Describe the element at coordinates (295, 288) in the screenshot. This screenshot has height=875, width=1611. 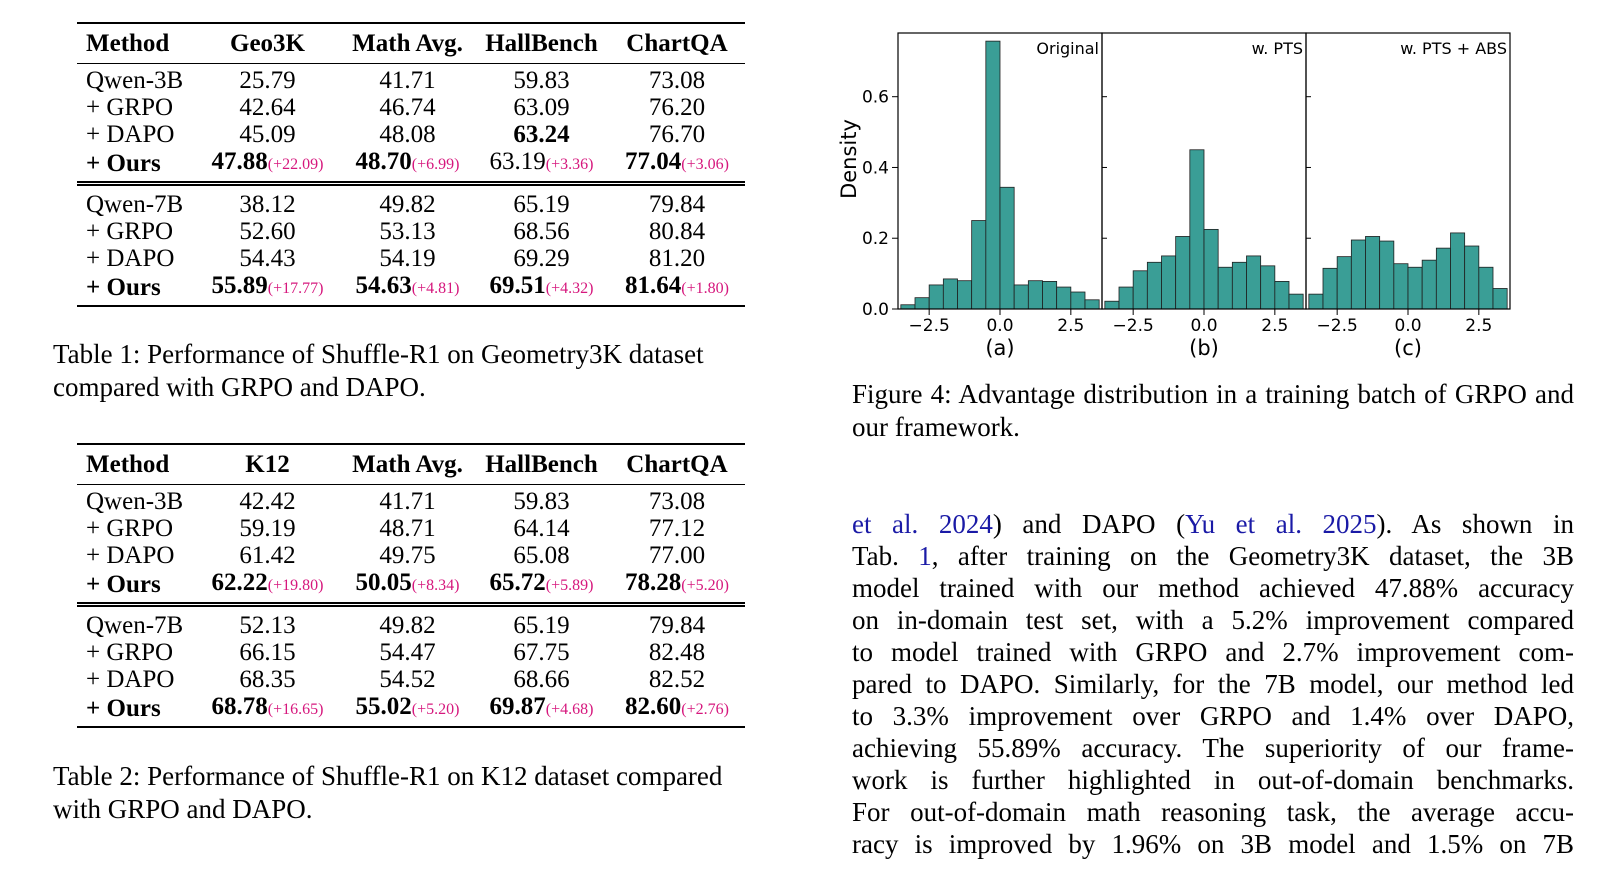
I see `gain-value: (+17.77)` at that location.